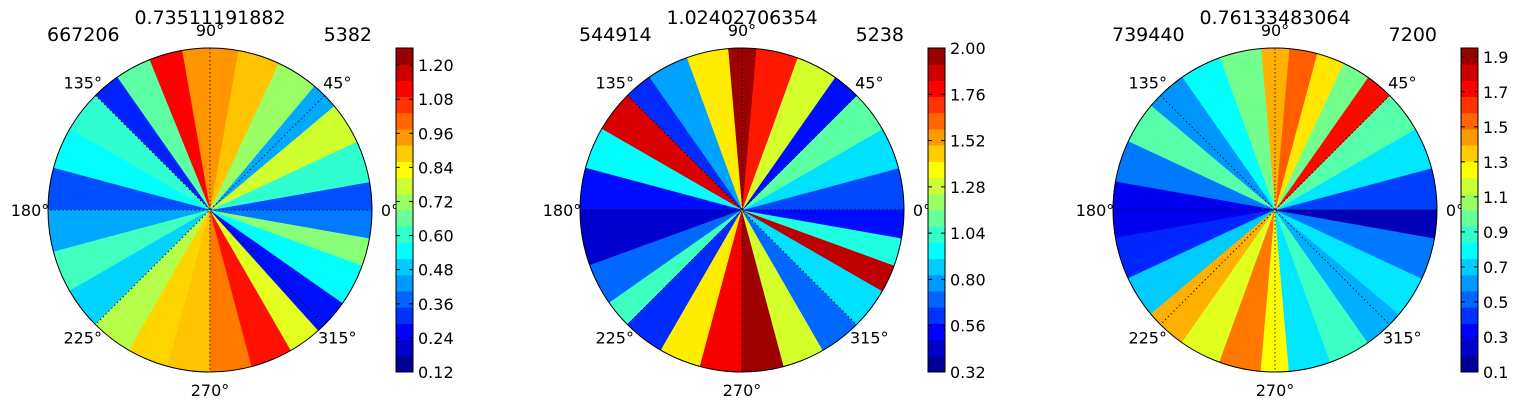  Describe the element at coordinates (615, 35) in the screenshot. I see `corner-left-value: 544914` at that location.